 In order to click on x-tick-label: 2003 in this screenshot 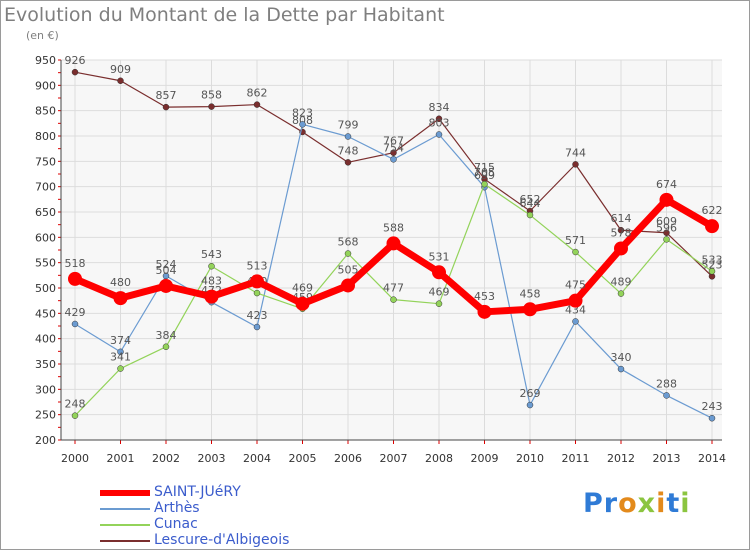, I will do `click(212, 458)`.